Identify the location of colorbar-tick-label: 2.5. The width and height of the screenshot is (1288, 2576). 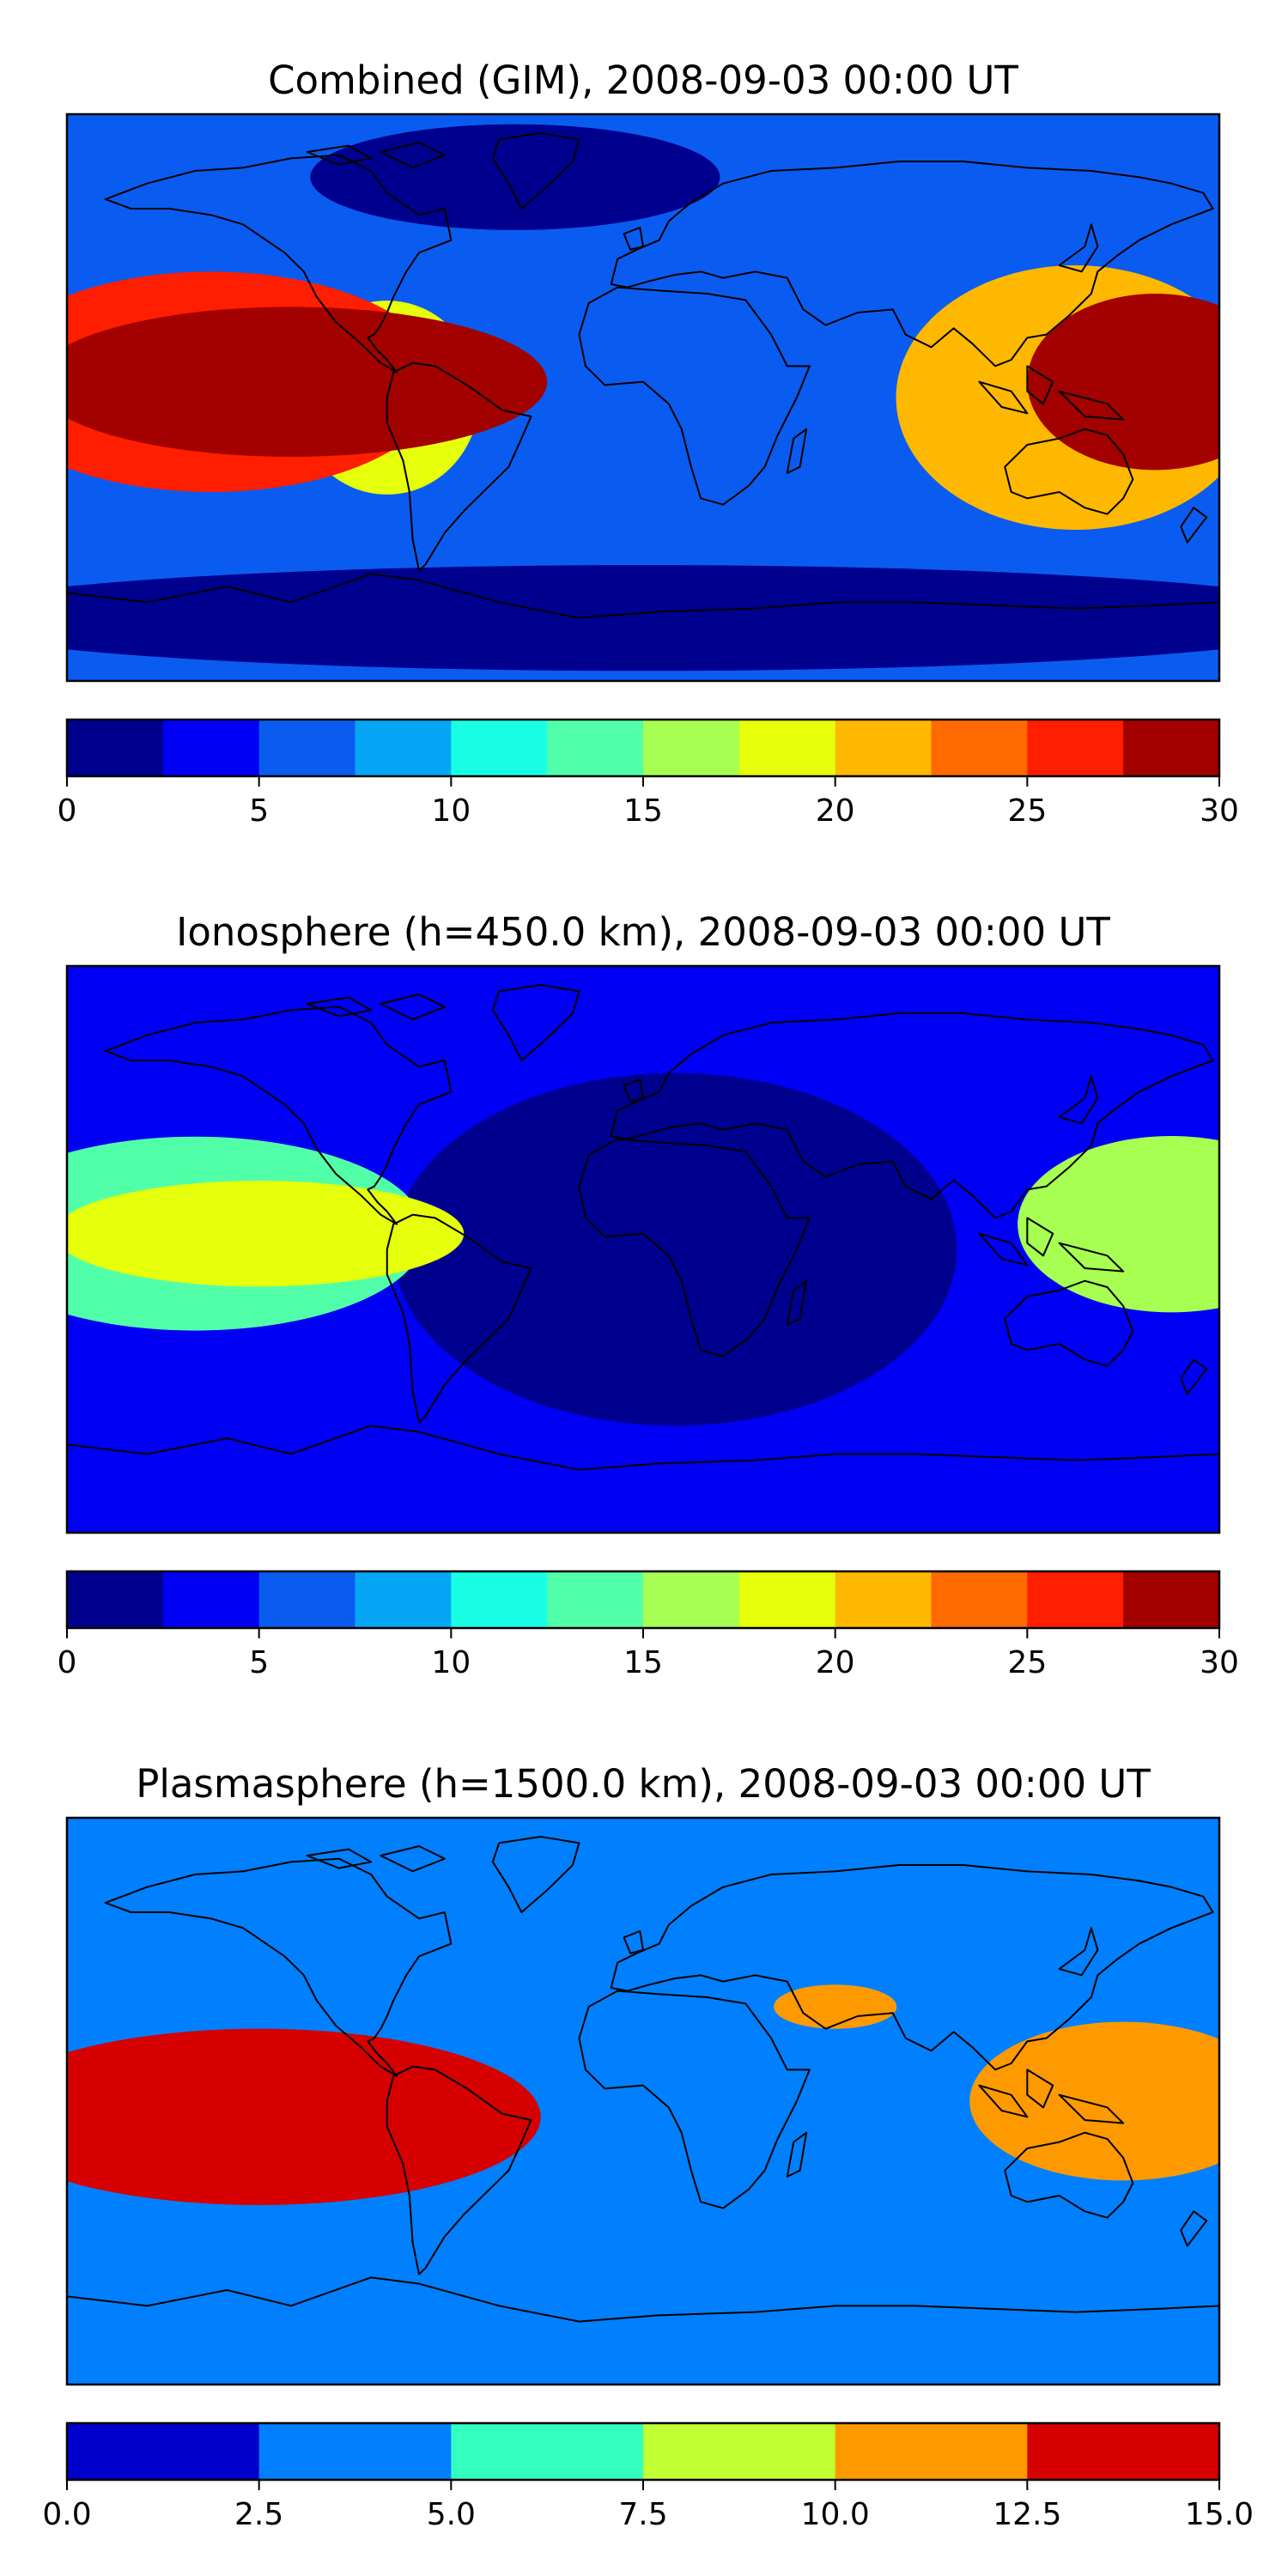
(258, 2514).